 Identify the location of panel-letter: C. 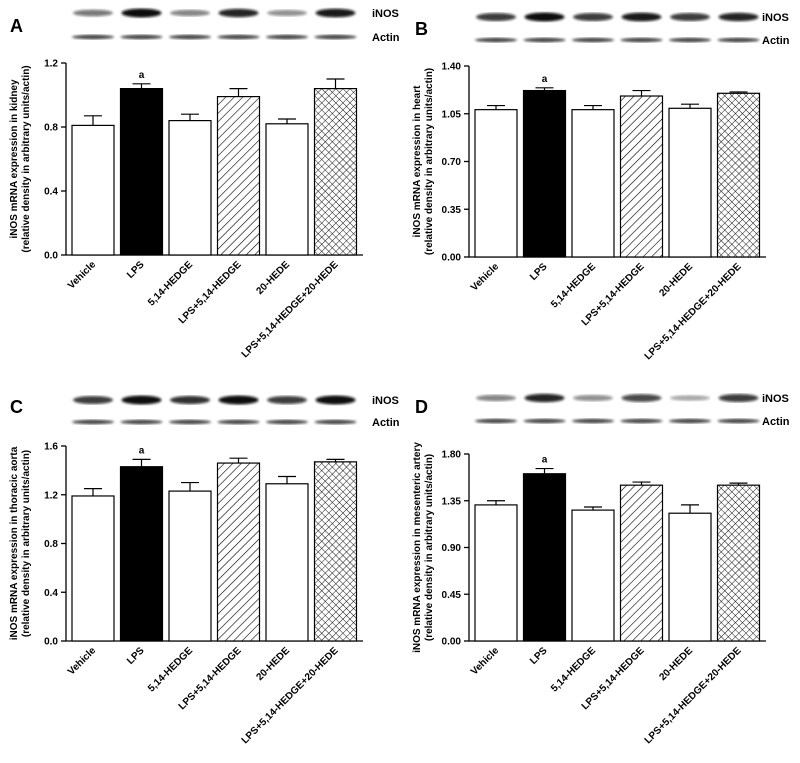
(16, 407).